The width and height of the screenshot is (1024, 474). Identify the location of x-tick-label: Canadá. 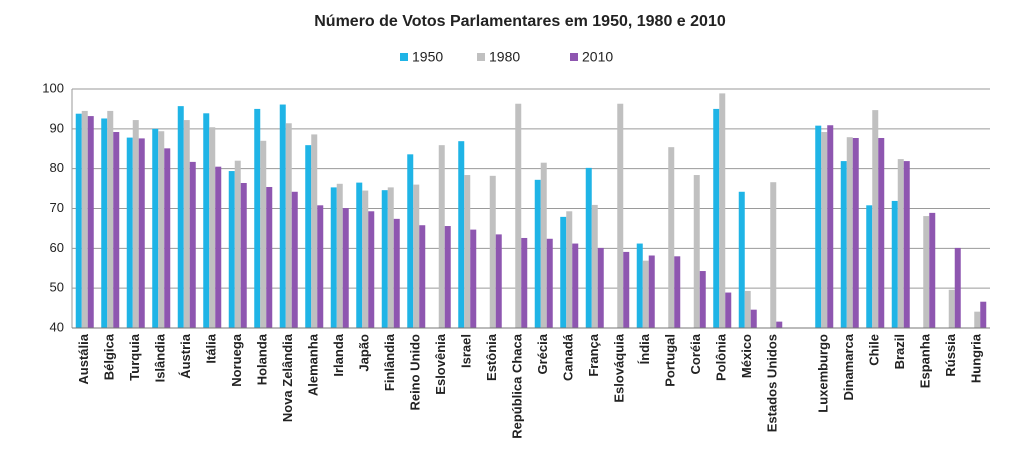
(568, 357).